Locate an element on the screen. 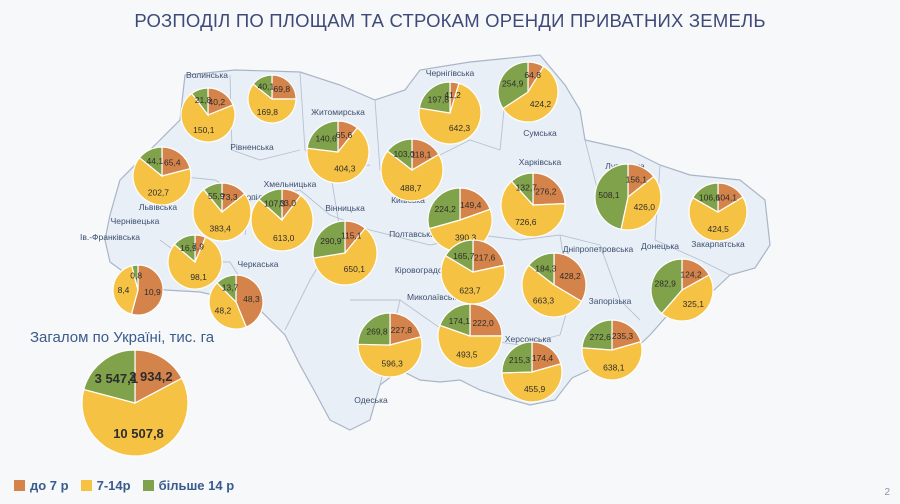  pie-7-label-2: 107,3 is located at coordinates (275, 204).